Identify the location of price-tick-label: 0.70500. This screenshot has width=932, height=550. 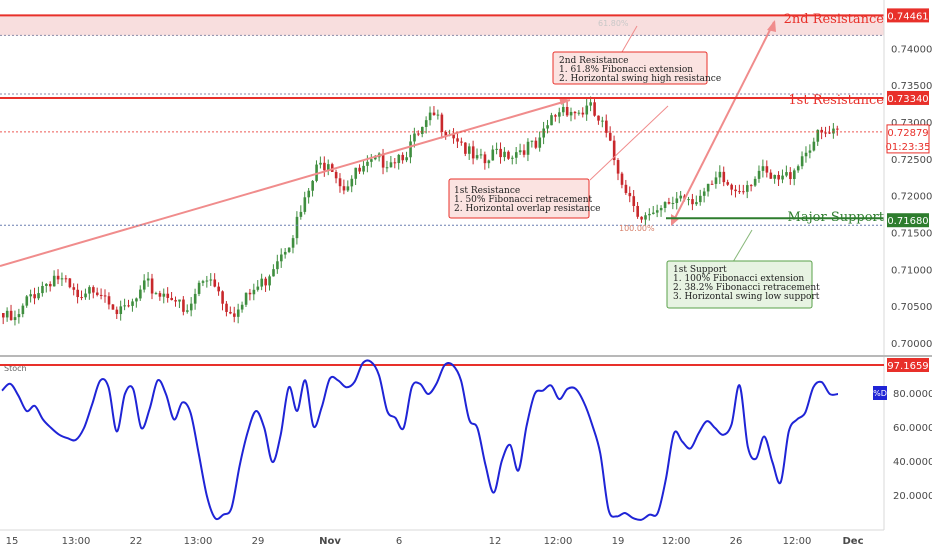
(911, 307).